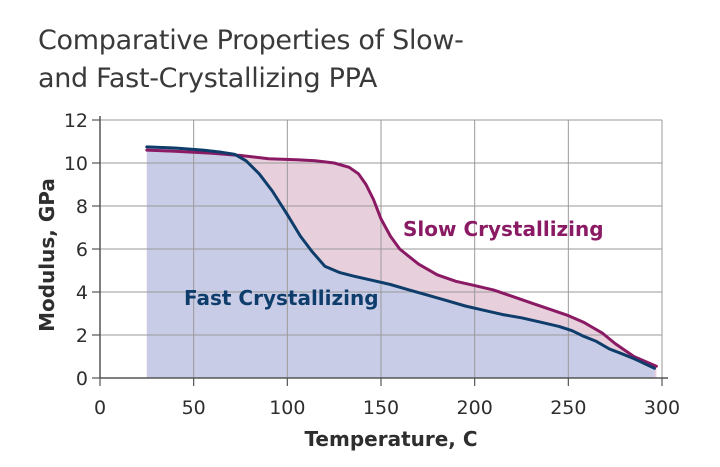 The width and height of the screenshot is (720, 467). Describe the element at coordinates (100, 408) in the screenshot. I see `x-tick-label-0: 0` at that location.